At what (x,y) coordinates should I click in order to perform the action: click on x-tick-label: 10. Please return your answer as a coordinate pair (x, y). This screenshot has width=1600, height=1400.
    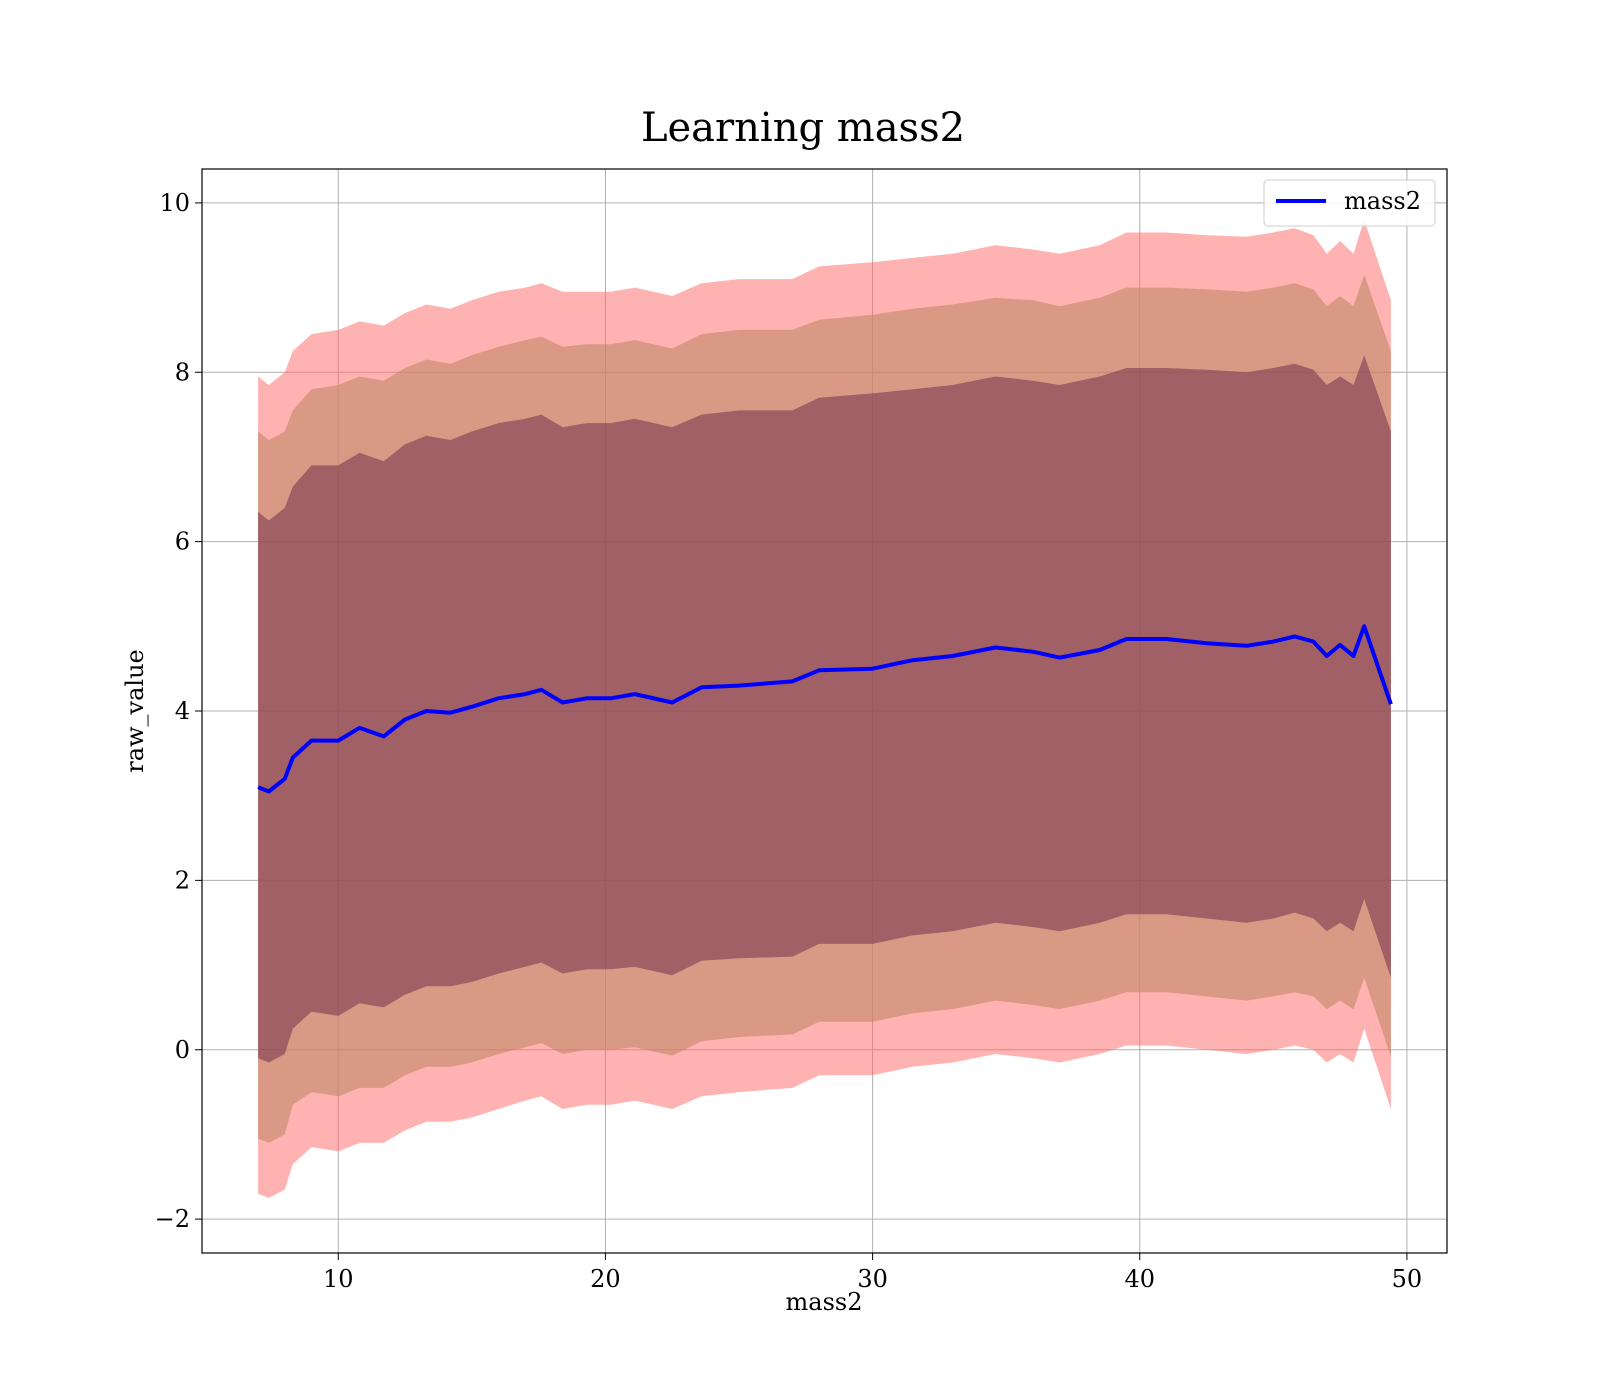
    Looking at the image, I should click on (338, 1279).